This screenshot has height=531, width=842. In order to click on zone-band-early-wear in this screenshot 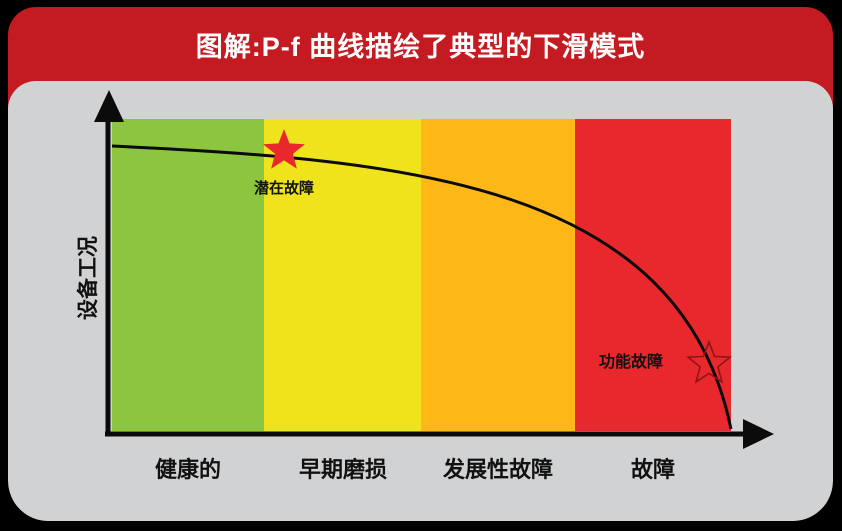, I will do `click(342, 275)`.